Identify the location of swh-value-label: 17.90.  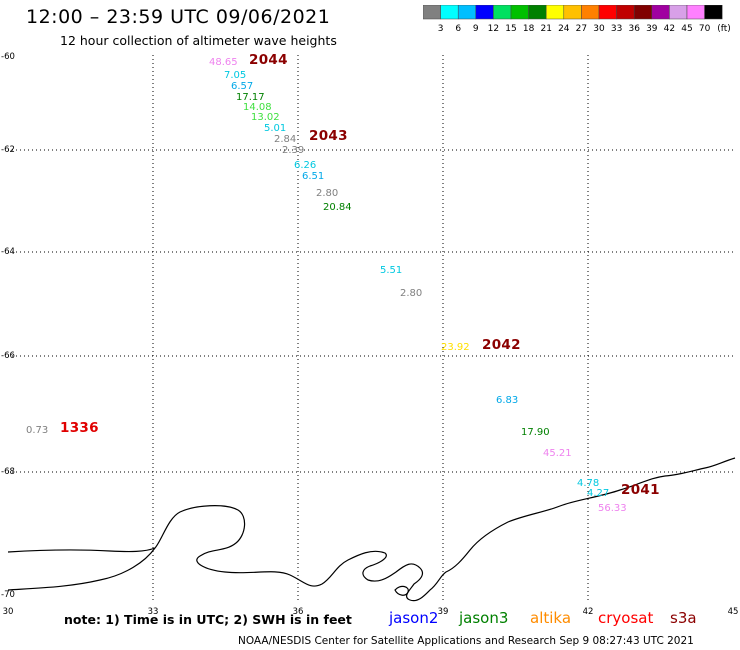
(535, 432).